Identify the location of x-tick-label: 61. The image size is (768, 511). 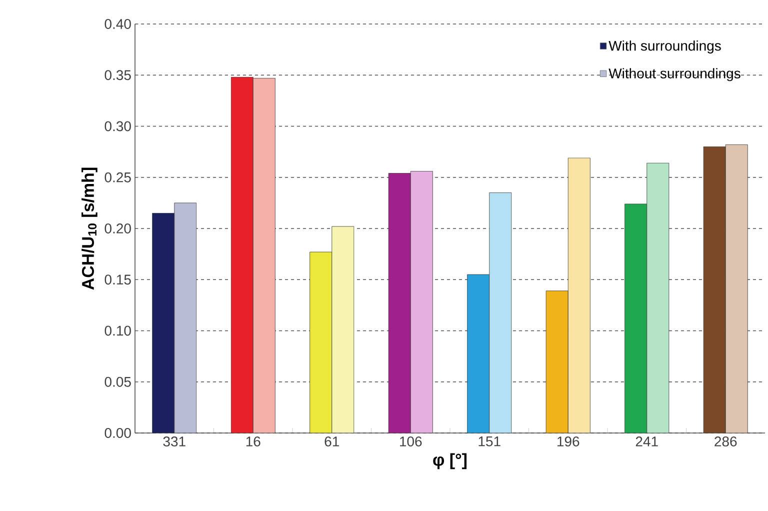
(331, 441).